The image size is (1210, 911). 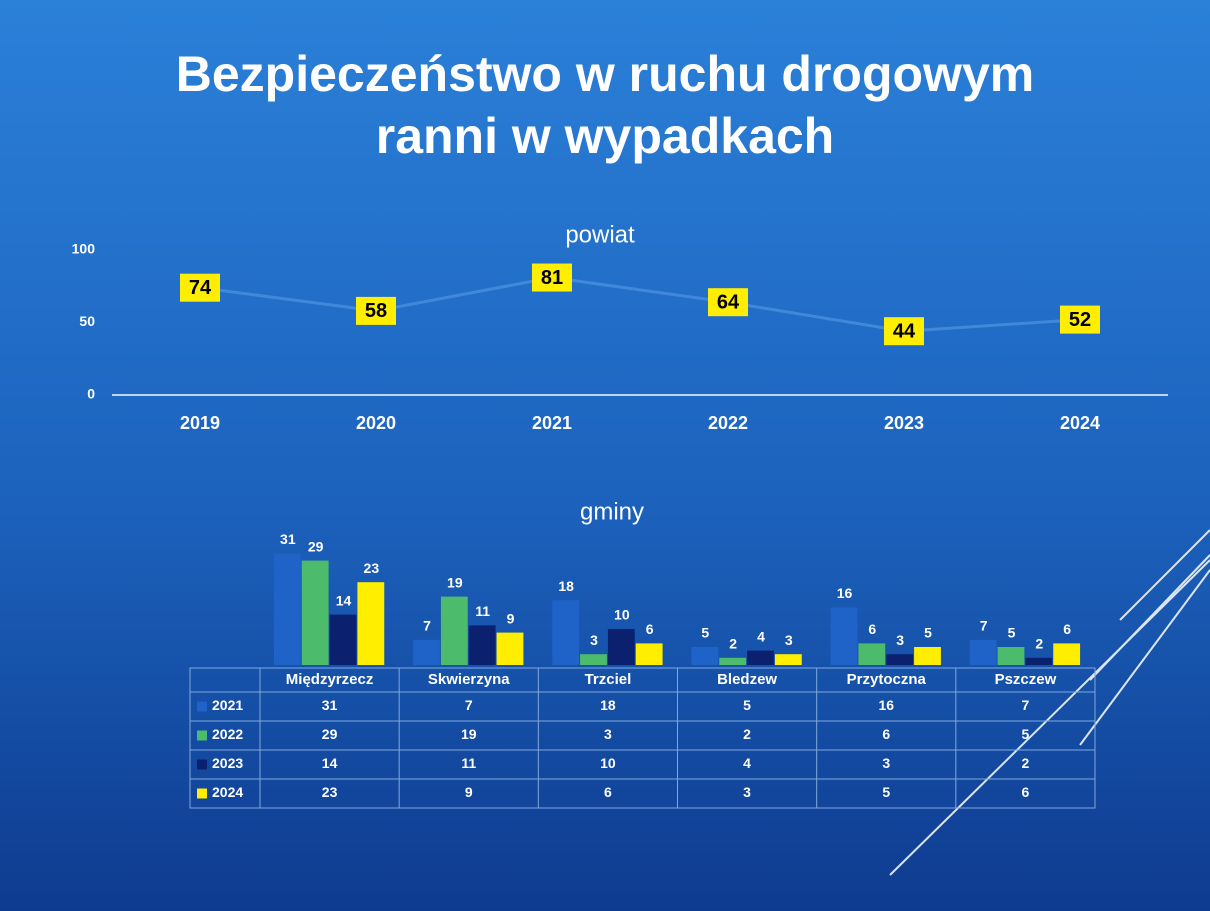 What do you see at coordinates (468, 763) in the screenshot?
I see `table-cell: 11` at bounding box center [468, 763].